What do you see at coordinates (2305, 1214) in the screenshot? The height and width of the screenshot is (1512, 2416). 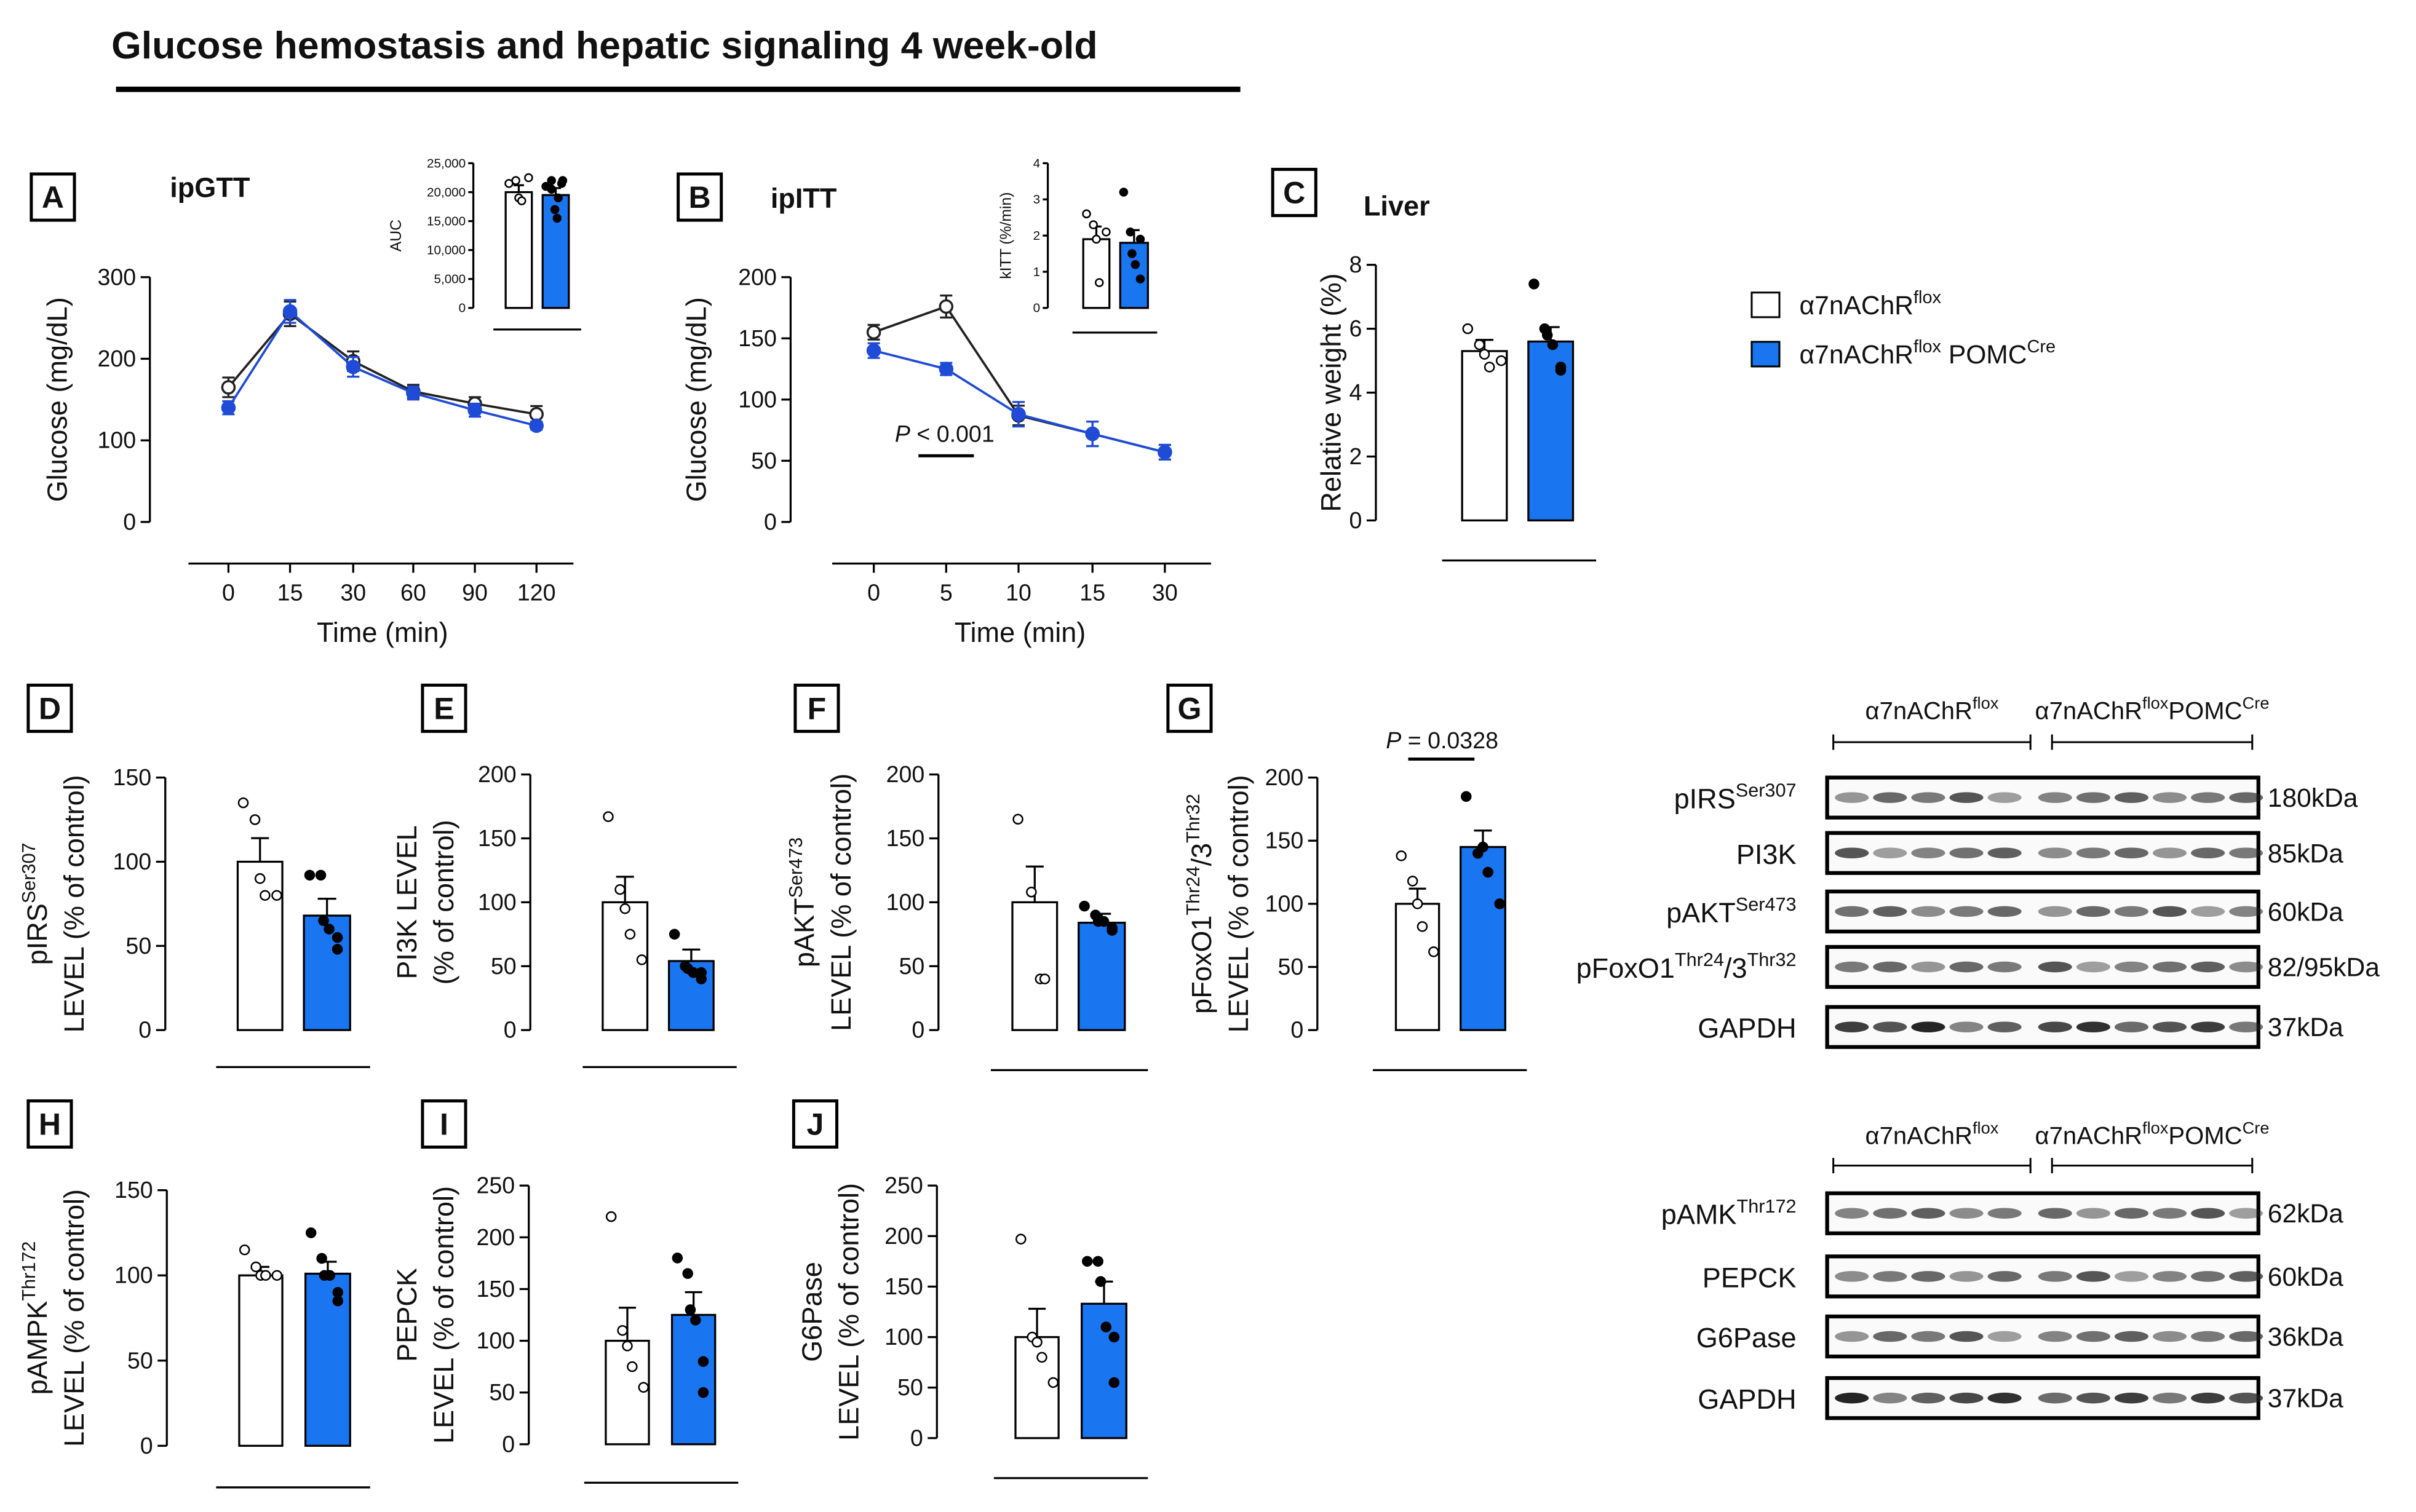 I see `blot-kda: 62kDa` at bounding box center [2305, 1214].